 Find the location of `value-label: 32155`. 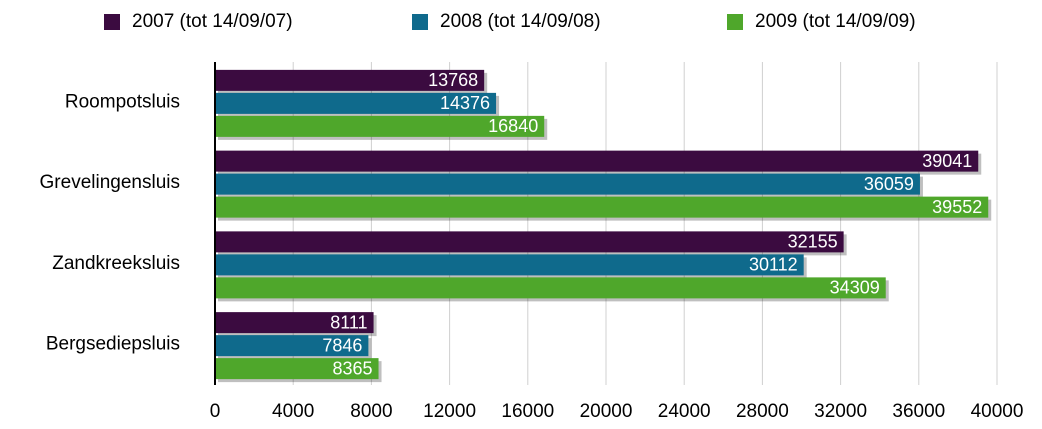

value-label: 32155 is located at coordinates (813, 242).